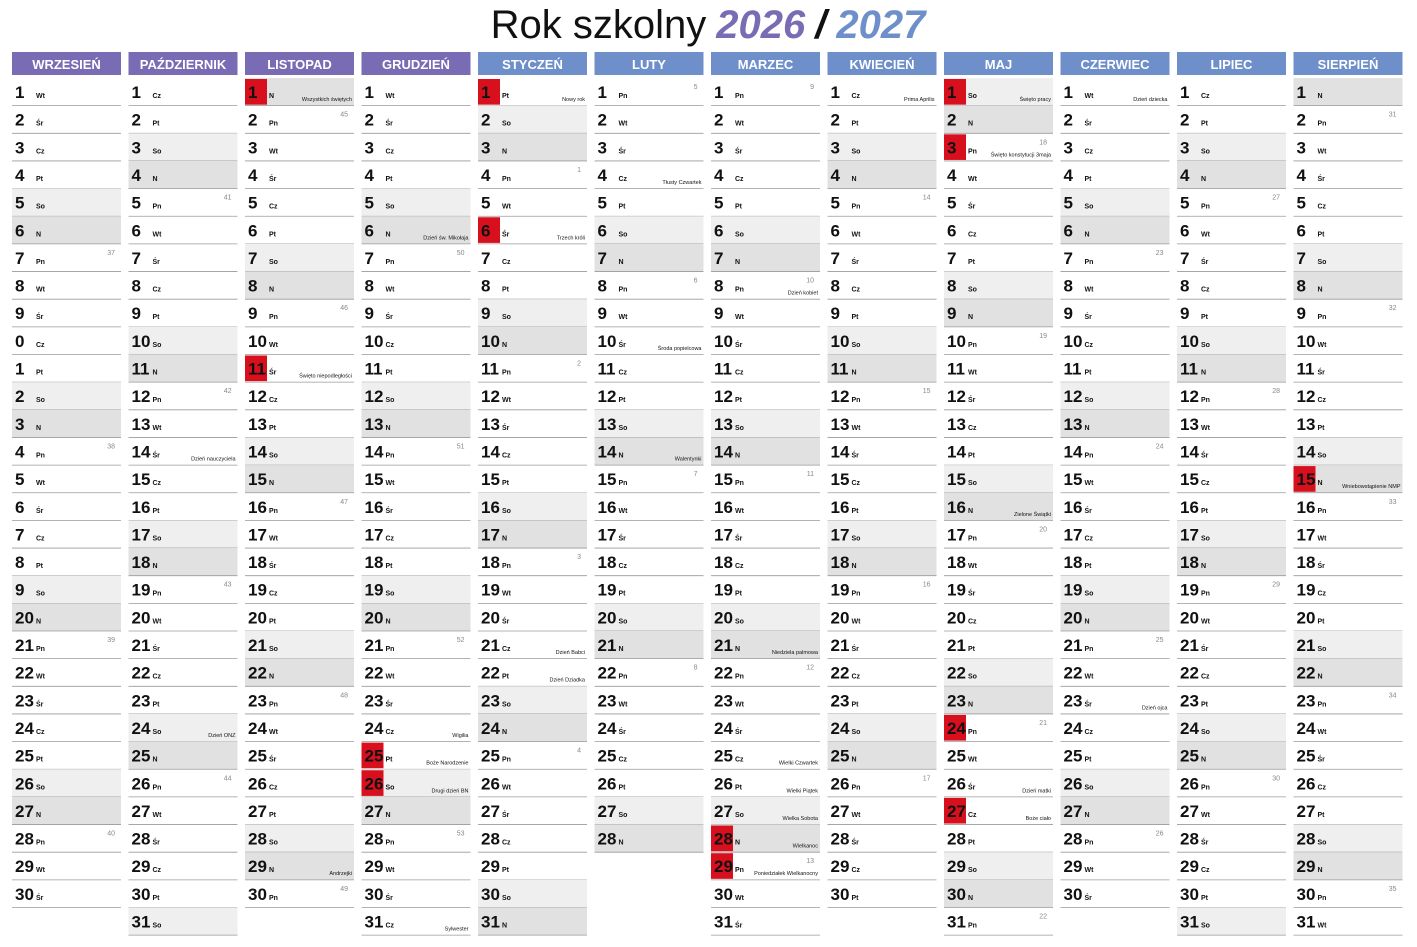 This screenshot has width=1417, height=947. What do you see at coordinates (1276, 585) in the screenshot?
I see `week-number: 29` at bounding box center [1276, 585].